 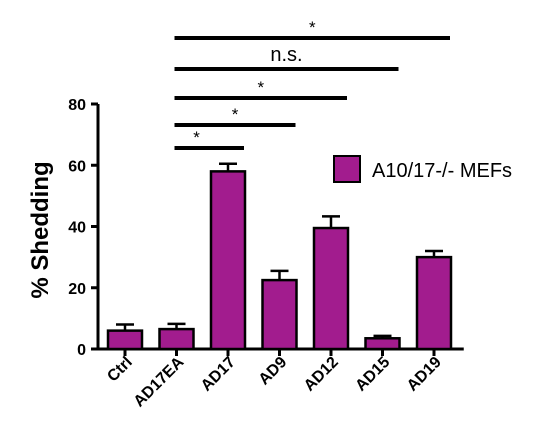 What do you see at coordinates (159, 381) in the screenshot?
I see `x-tick-label: AD17EA` at bounding box center [159, 381].